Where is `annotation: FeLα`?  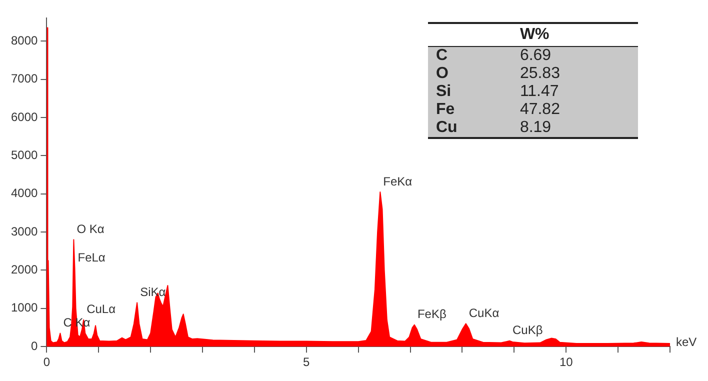
annotation: FeLα is located at coordinates (92, 257).